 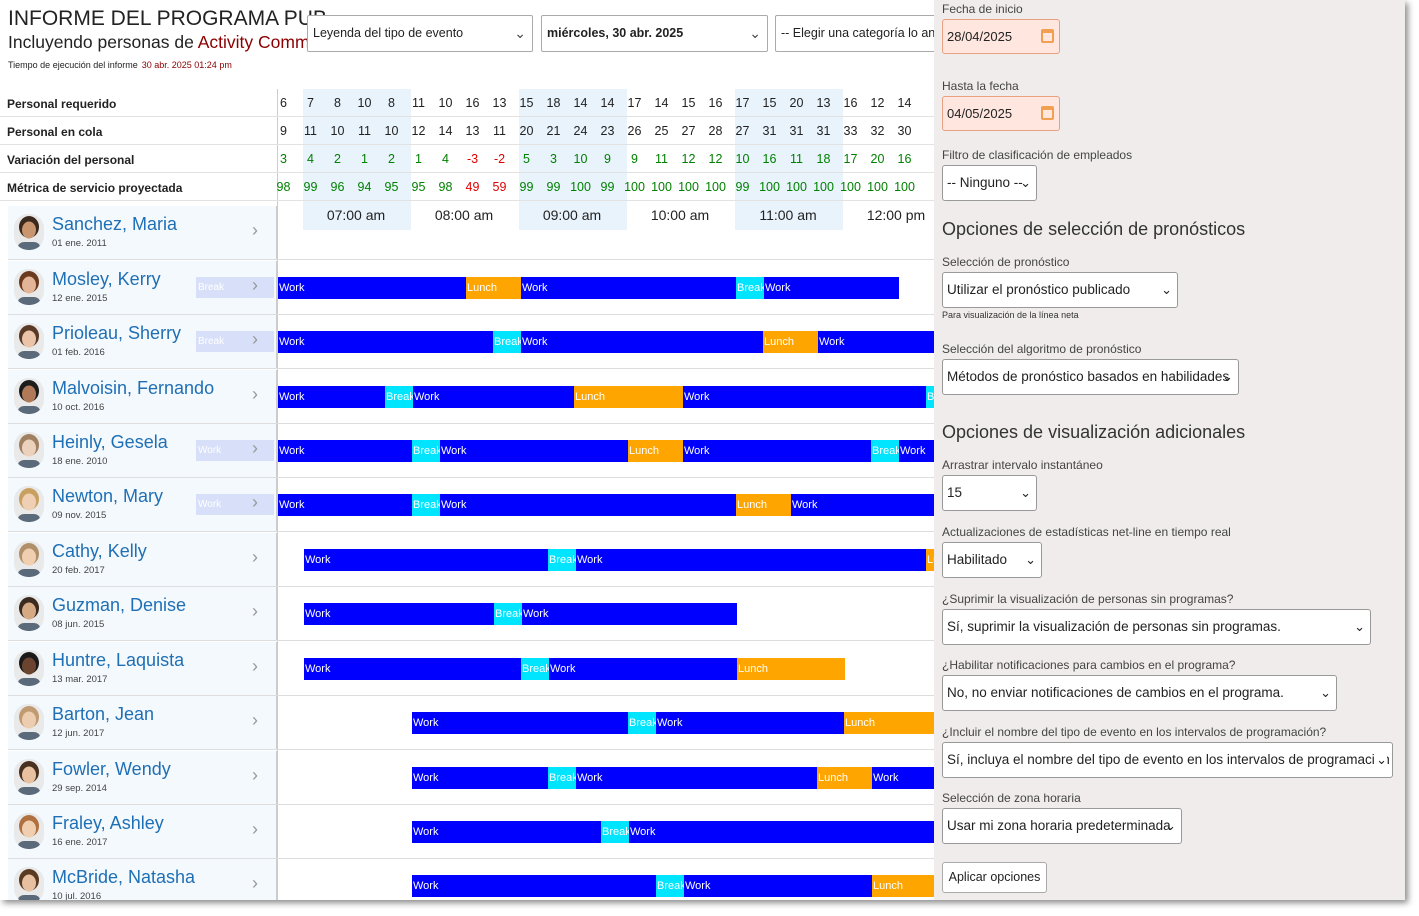 I want to click on person-name: Mosley, Kerry, so click(x=106, y=279).